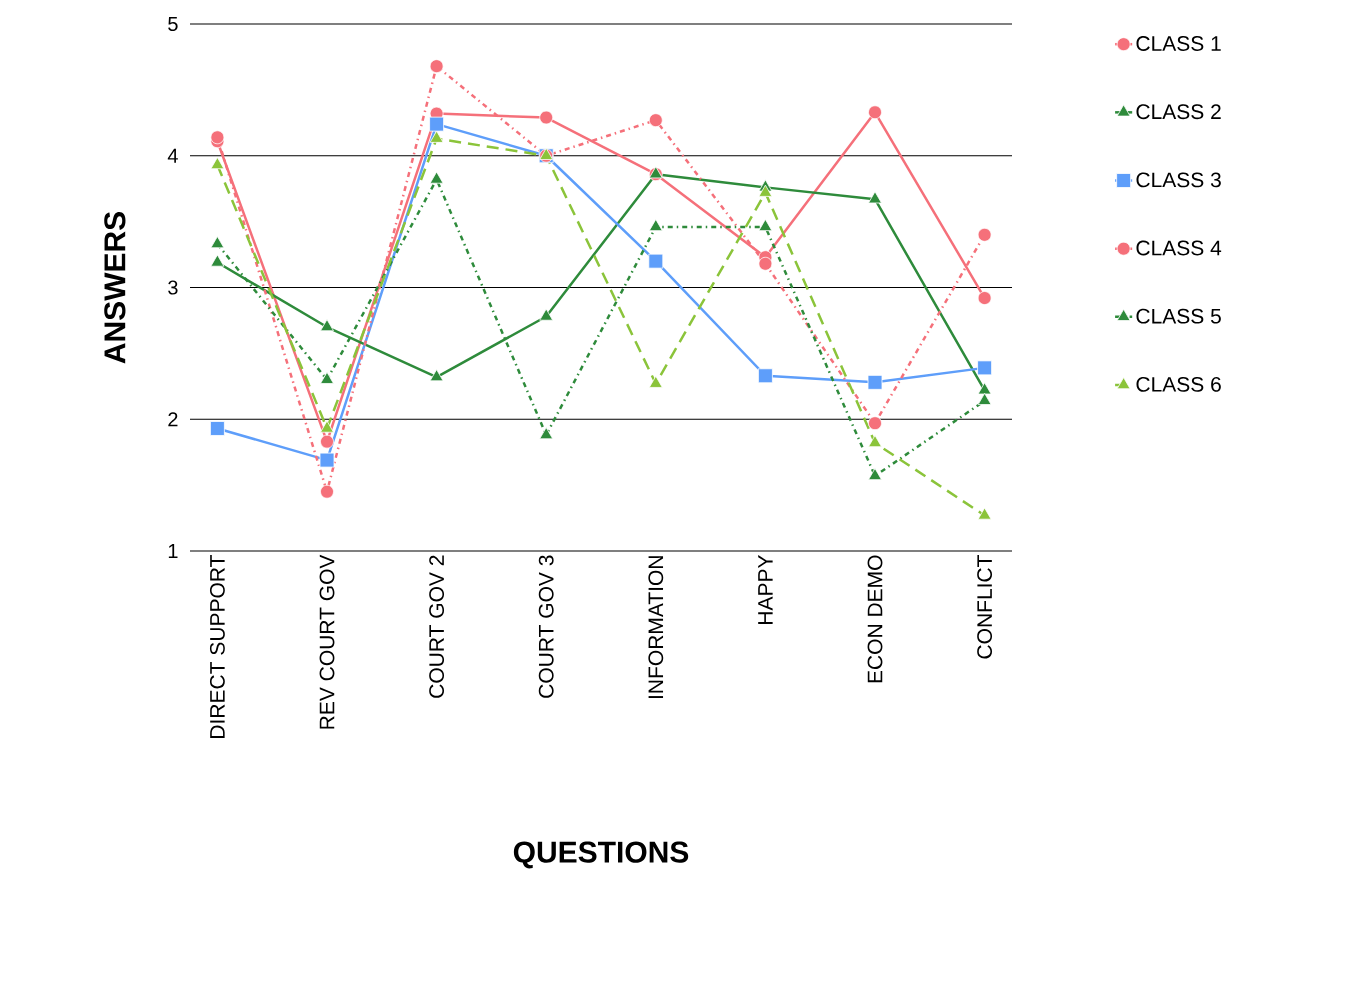 This screenshot has height=1004, width=1365. What do you see at coordinates (173, 551) in the screenshot?
I see `y-tick-label: 1` at bounding box center [173, 551].